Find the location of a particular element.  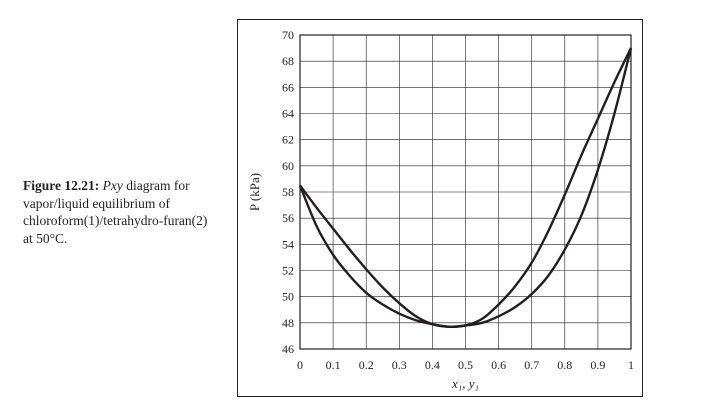

y-tick-label: 70 is located at coordinates (288, 35).